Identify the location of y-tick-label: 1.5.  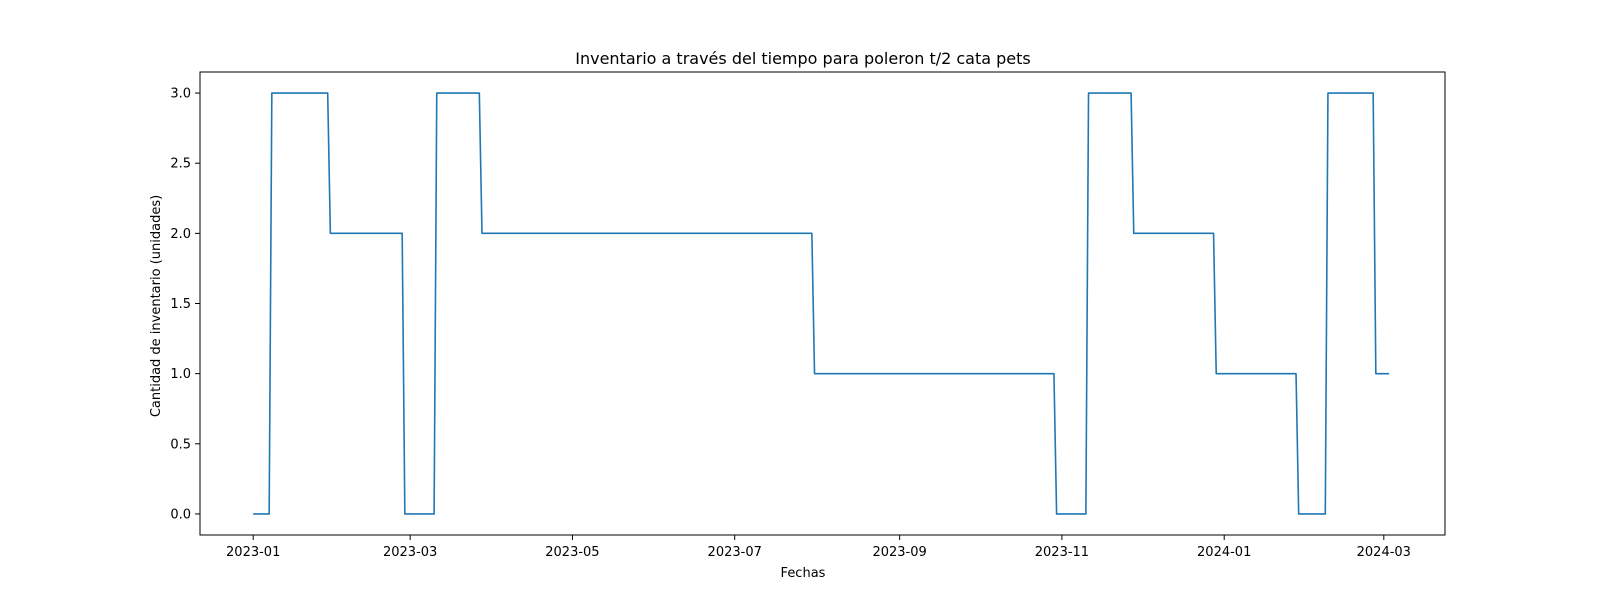
(180, 304).